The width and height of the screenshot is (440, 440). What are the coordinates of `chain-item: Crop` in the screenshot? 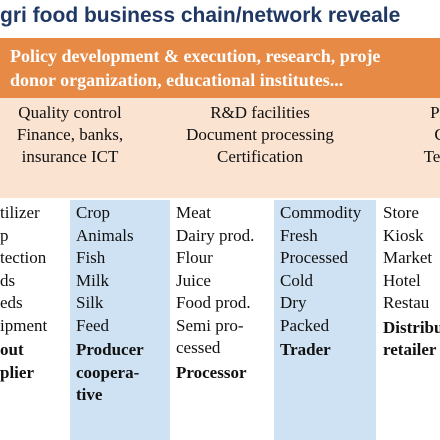 It's located at (93, 212).